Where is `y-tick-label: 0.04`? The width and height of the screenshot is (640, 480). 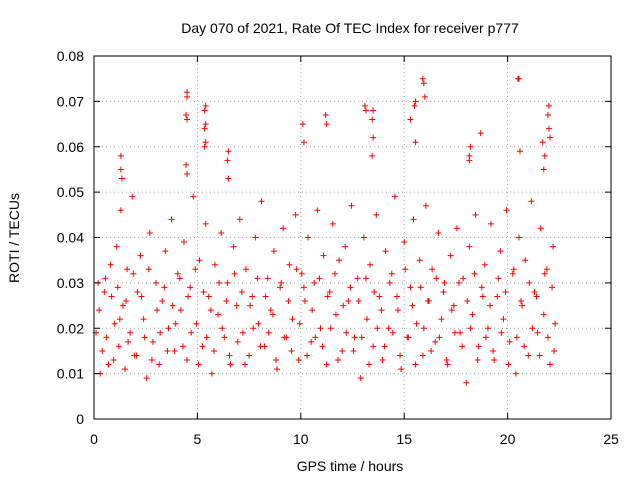 y-tick-label: 0.04 is located at coordinates (70, 238).